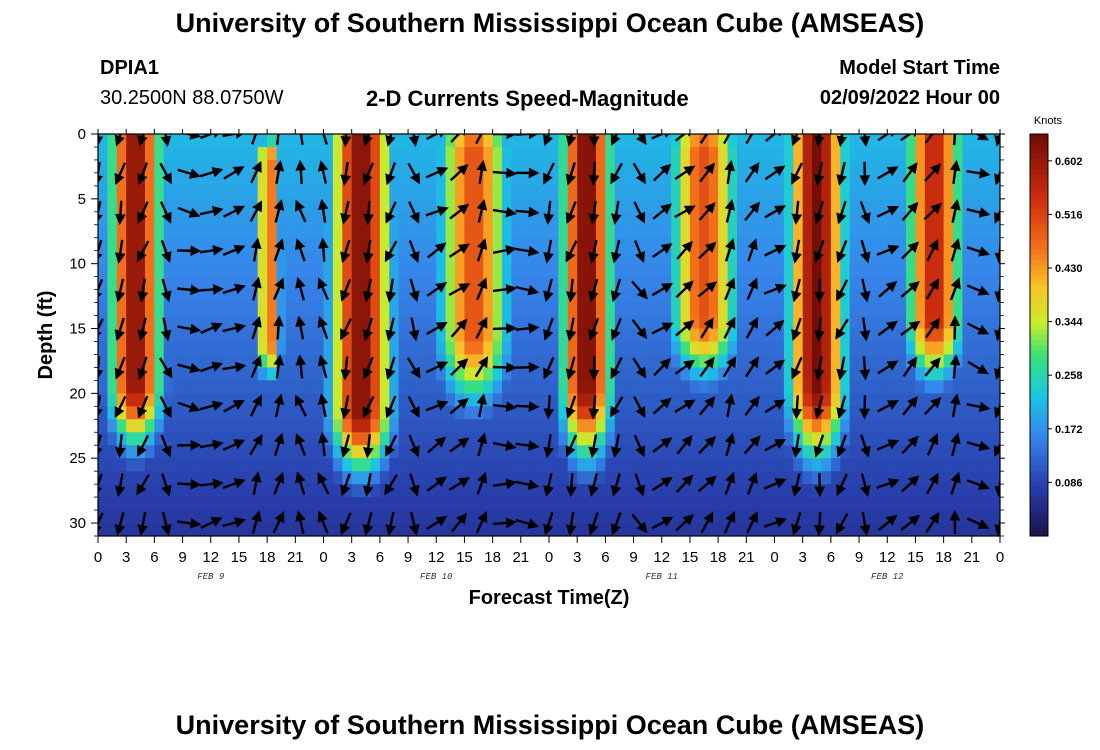 This screenshot has height=750, width=1100. I want to click on x-tick-label: 3, so click(577, 557).